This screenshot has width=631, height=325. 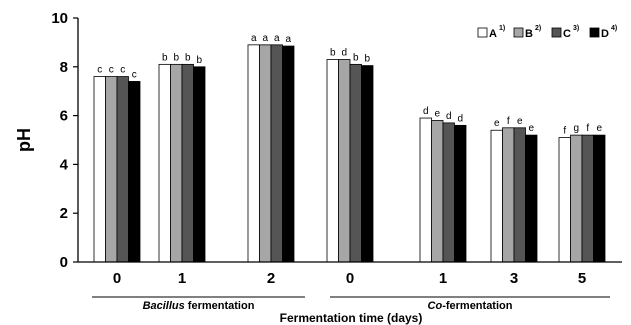 I want to click on x-tick-label: 3, so click(x=514, y=278).